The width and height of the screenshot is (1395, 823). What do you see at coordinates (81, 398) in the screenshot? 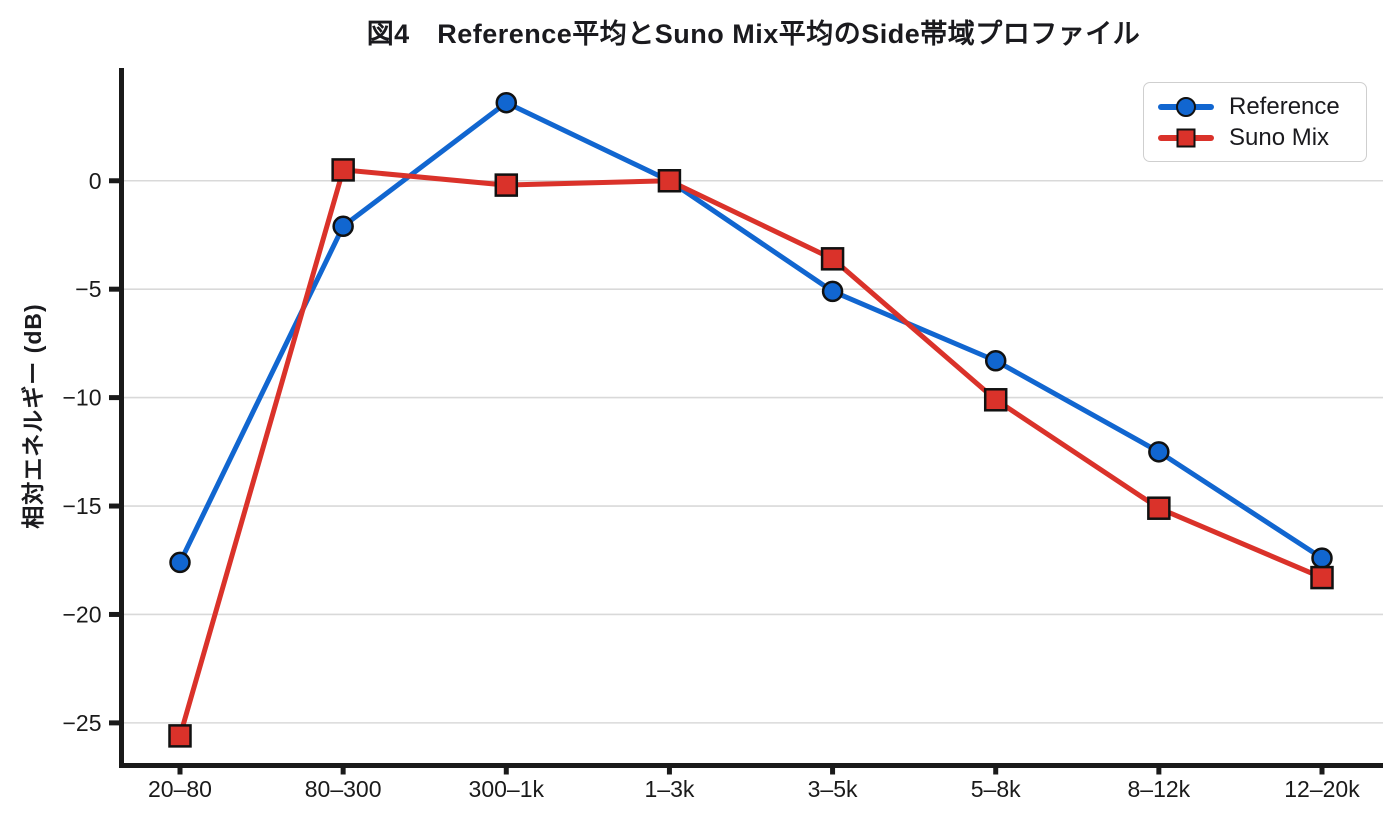
I see `y-tick-label: −10` at bounding box center [81, 398].